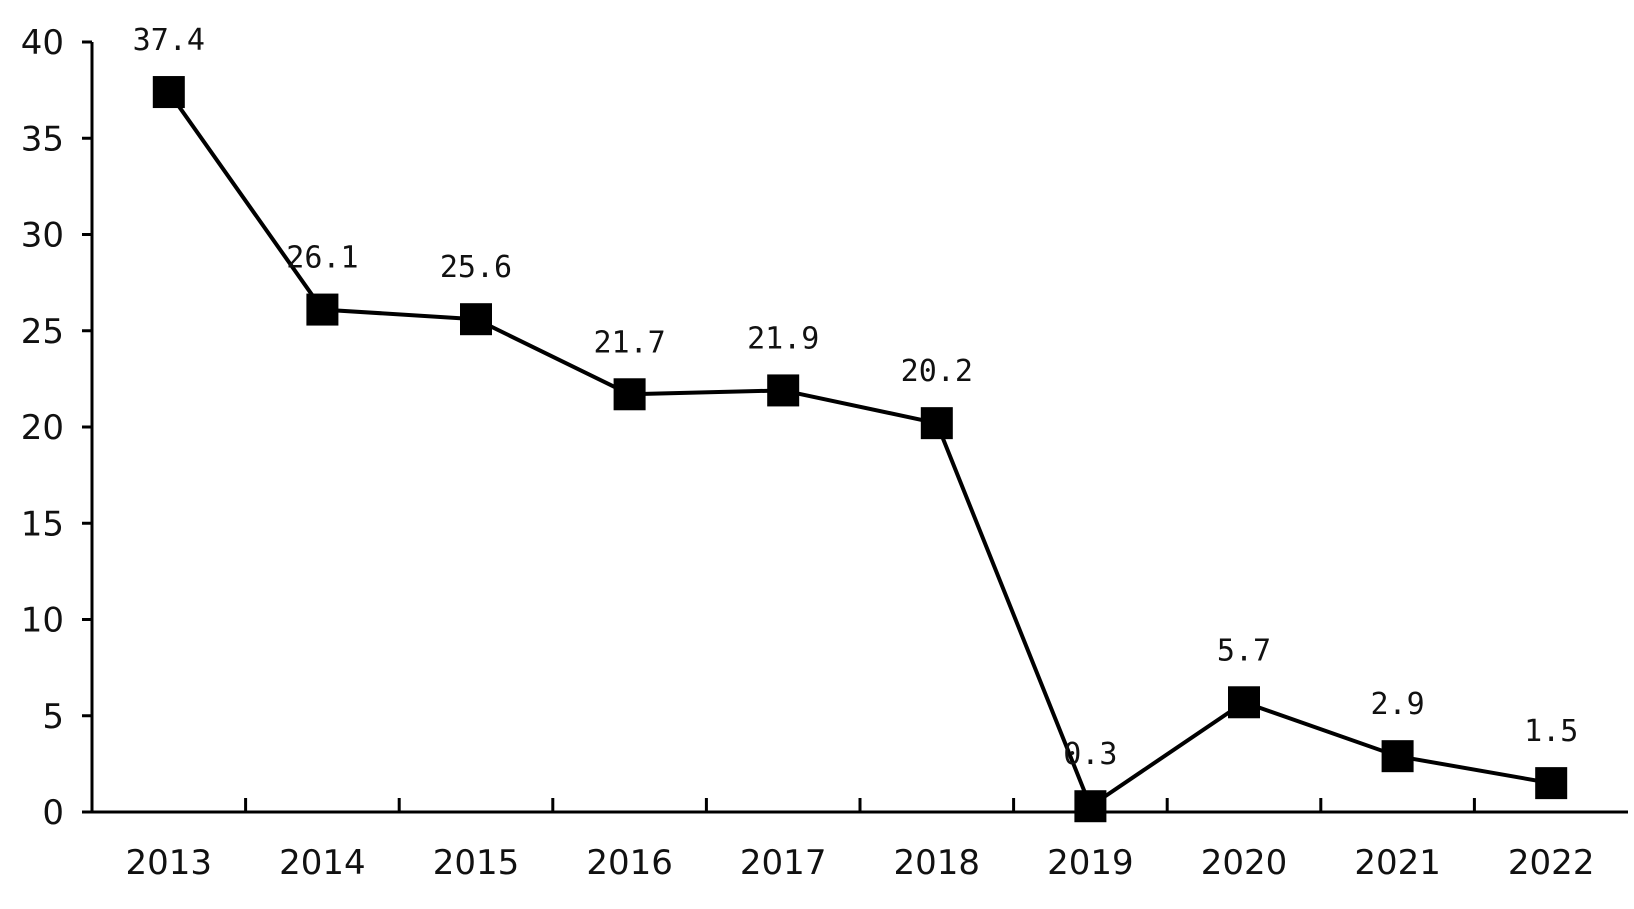 This screenshot has height=909, width=1634. I want to click on data-label: 5.7, so click(1244, 650).